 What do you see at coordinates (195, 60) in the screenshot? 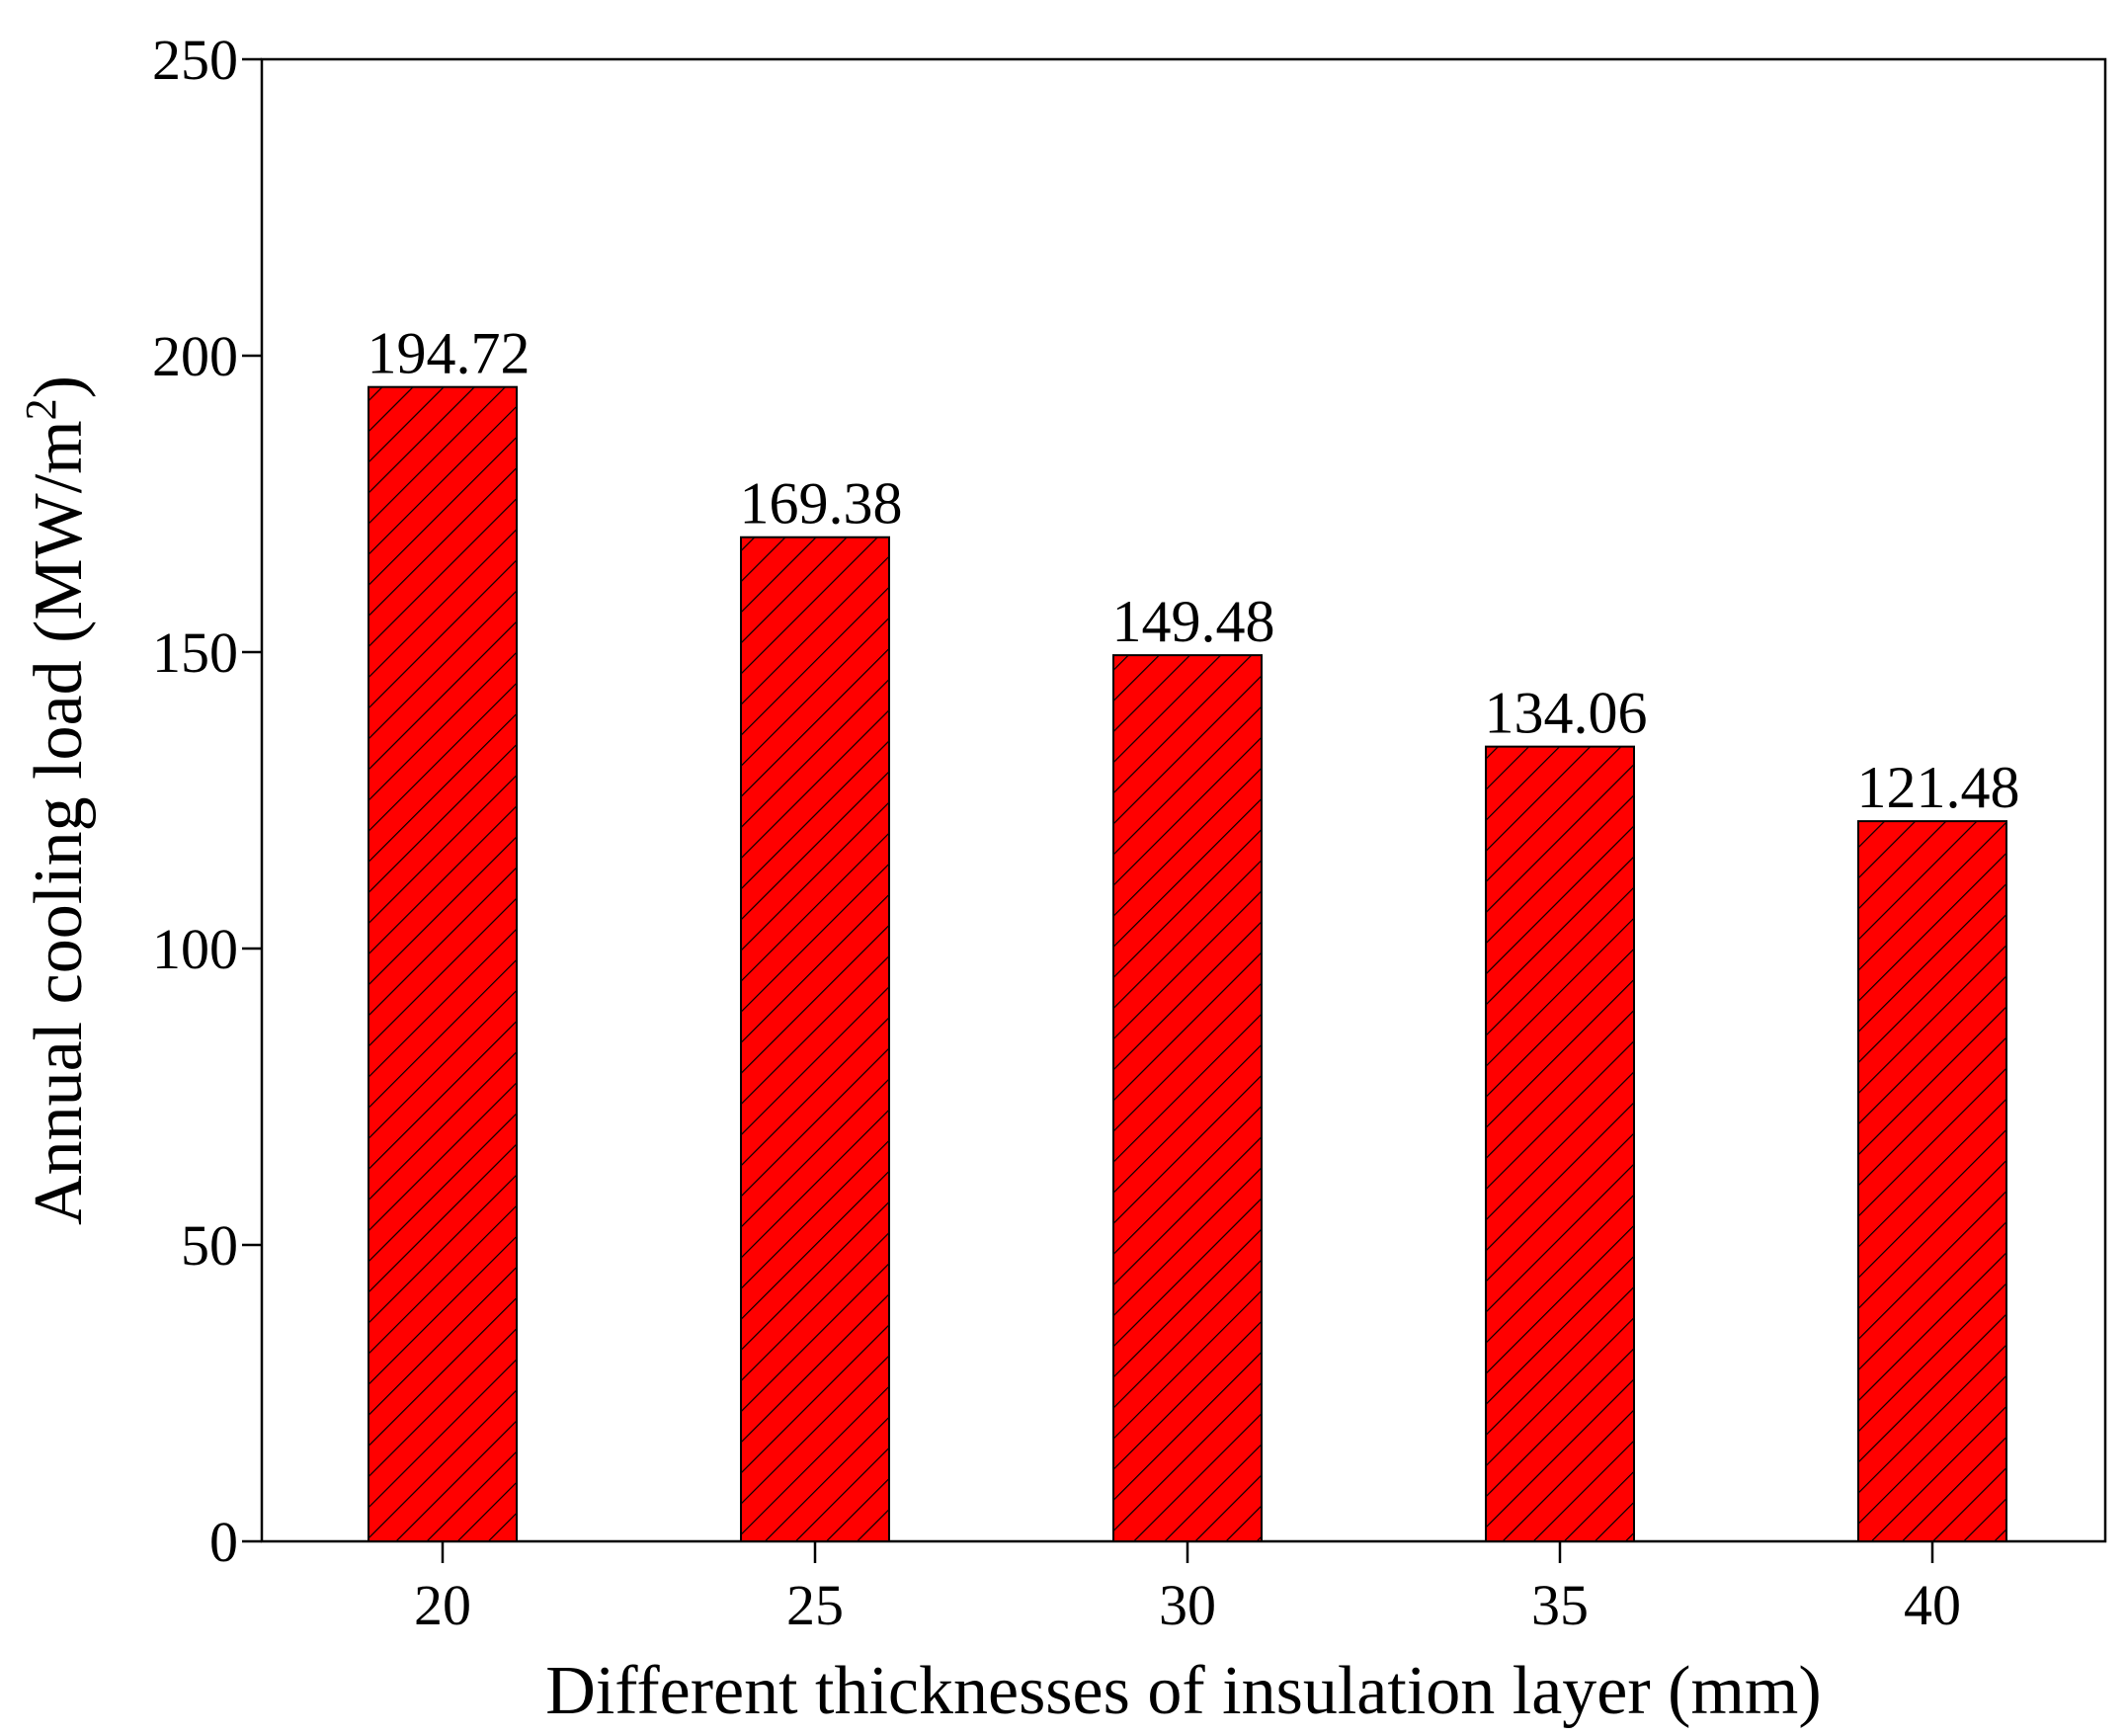
I see `y-tick-label: 250` at bounding box center [195, 60].